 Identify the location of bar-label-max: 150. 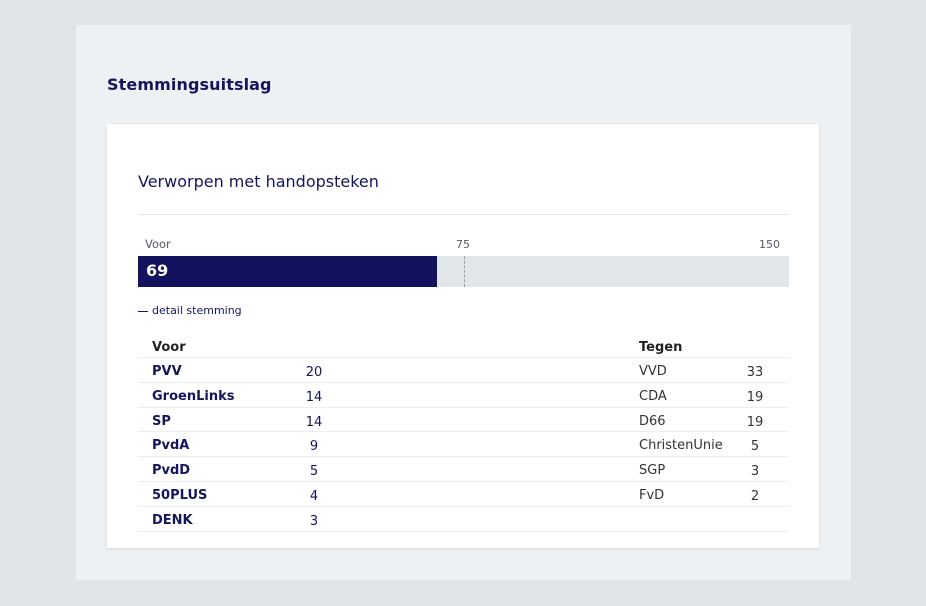
(769, 244).